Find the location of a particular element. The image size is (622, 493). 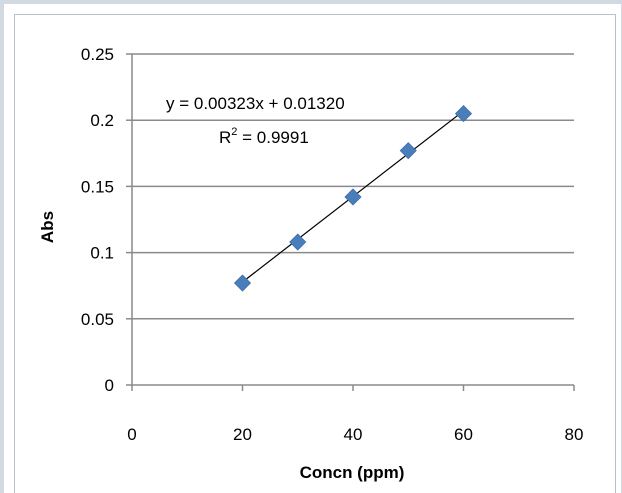

y-tick-labels: 0 0.05 0.1 0.15 0.2 0.25 is located at coordinates (97, 220).